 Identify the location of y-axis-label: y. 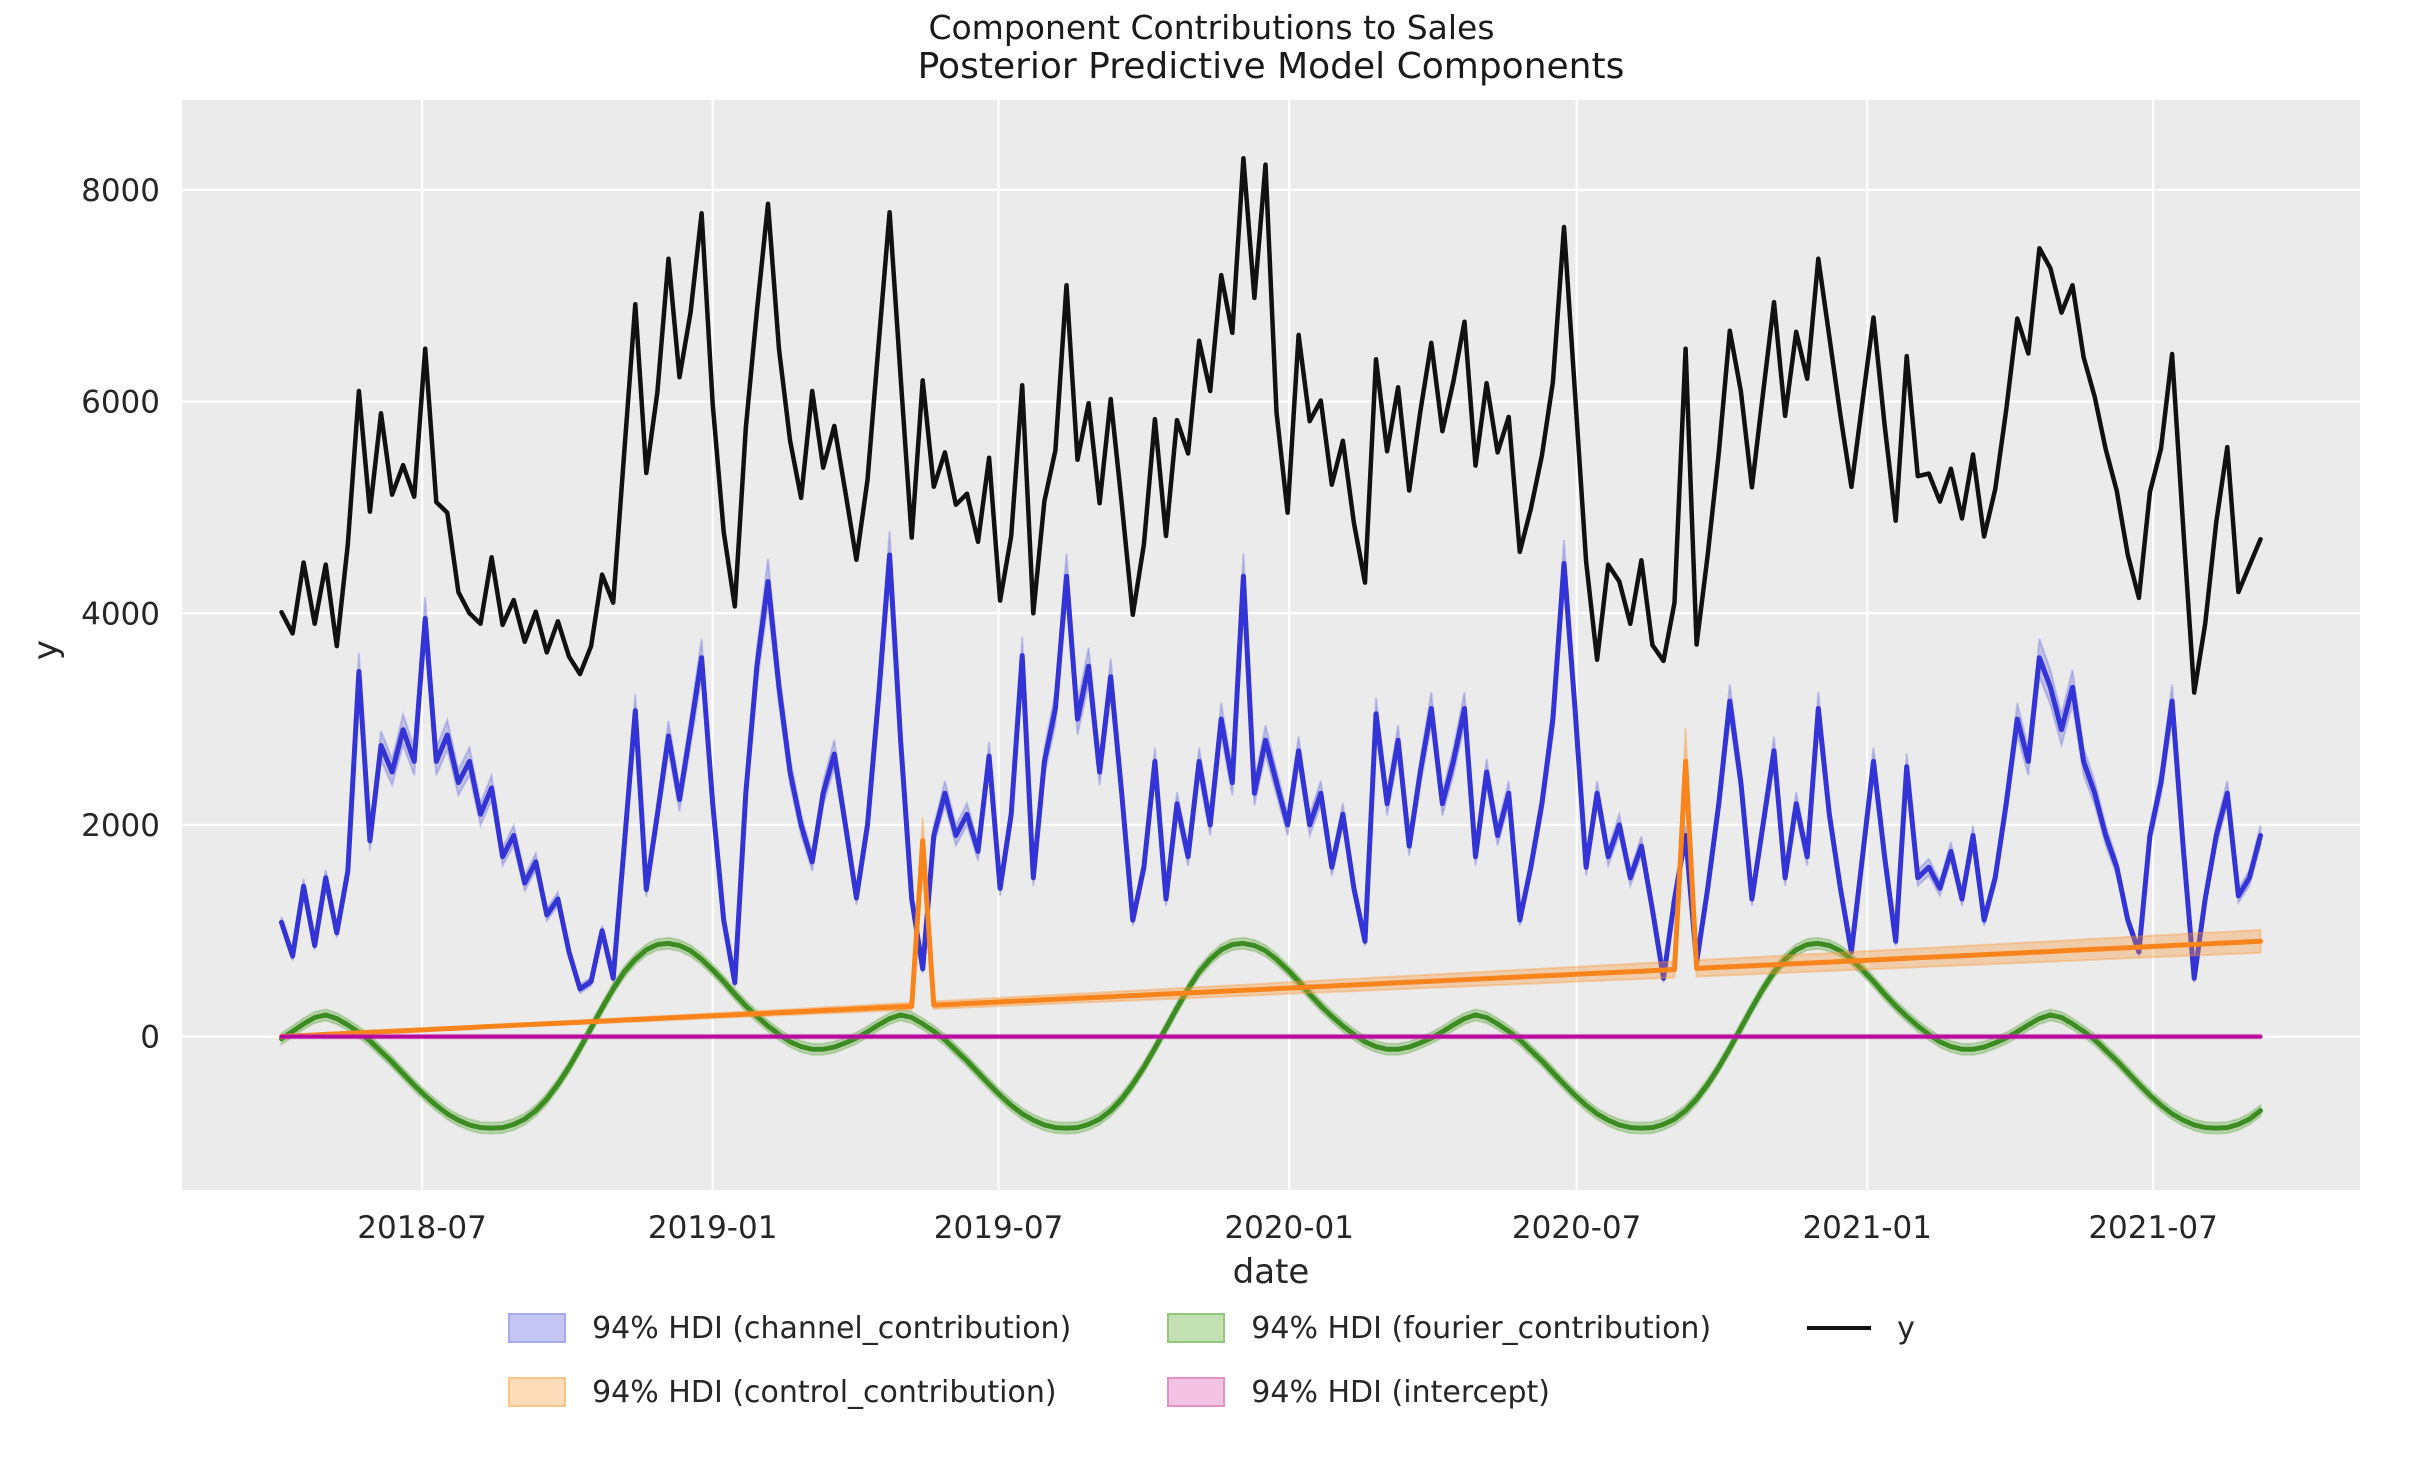
(46, 650).